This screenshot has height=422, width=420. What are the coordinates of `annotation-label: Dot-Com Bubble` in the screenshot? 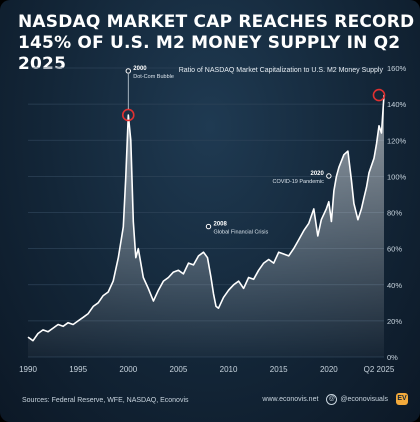 It's located at (153, 77).